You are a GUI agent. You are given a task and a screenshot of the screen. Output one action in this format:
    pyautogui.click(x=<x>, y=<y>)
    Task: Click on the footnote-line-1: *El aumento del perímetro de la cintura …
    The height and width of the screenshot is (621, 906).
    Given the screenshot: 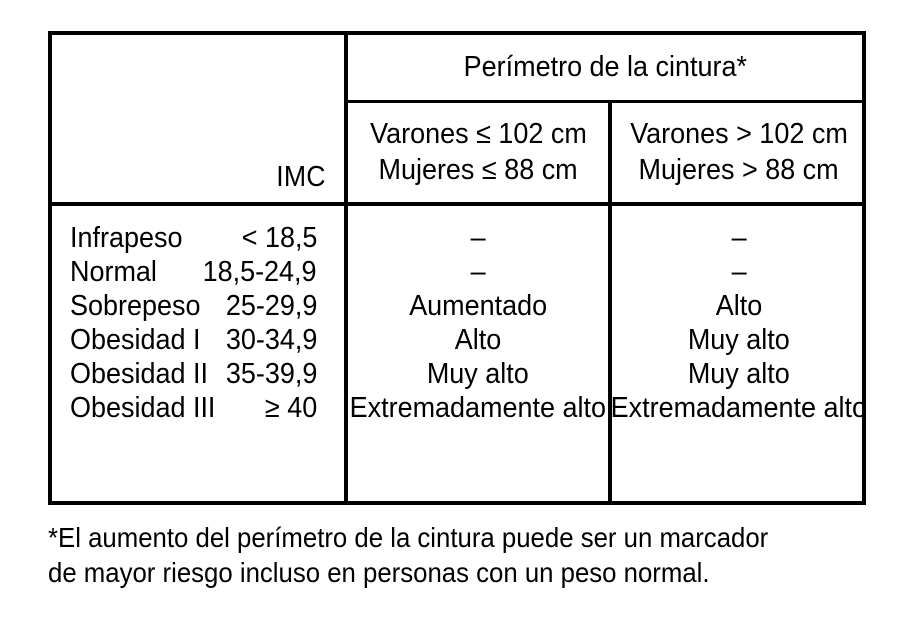 What is the action you would take?
    pyautogui.click(x=408, y=537)
    